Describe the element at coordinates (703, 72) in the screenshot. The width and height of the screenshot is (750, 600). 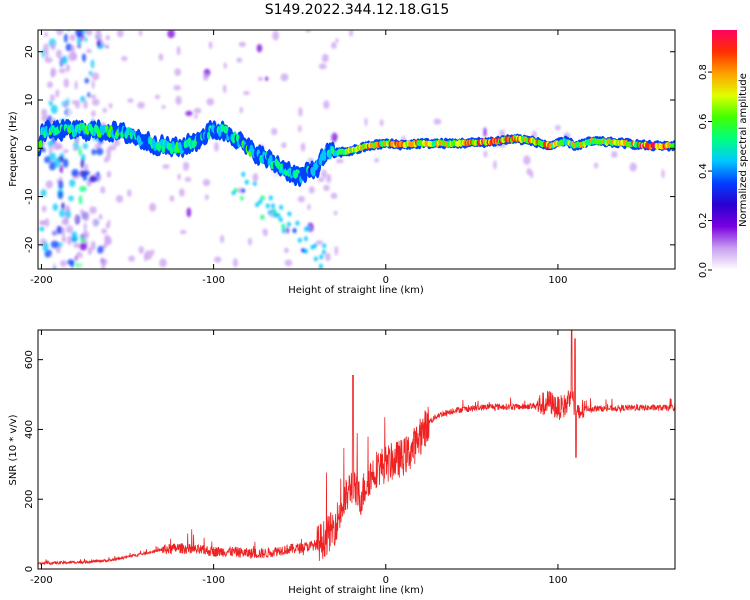
I see `colorbar-tick-label: 0.8` at that location.